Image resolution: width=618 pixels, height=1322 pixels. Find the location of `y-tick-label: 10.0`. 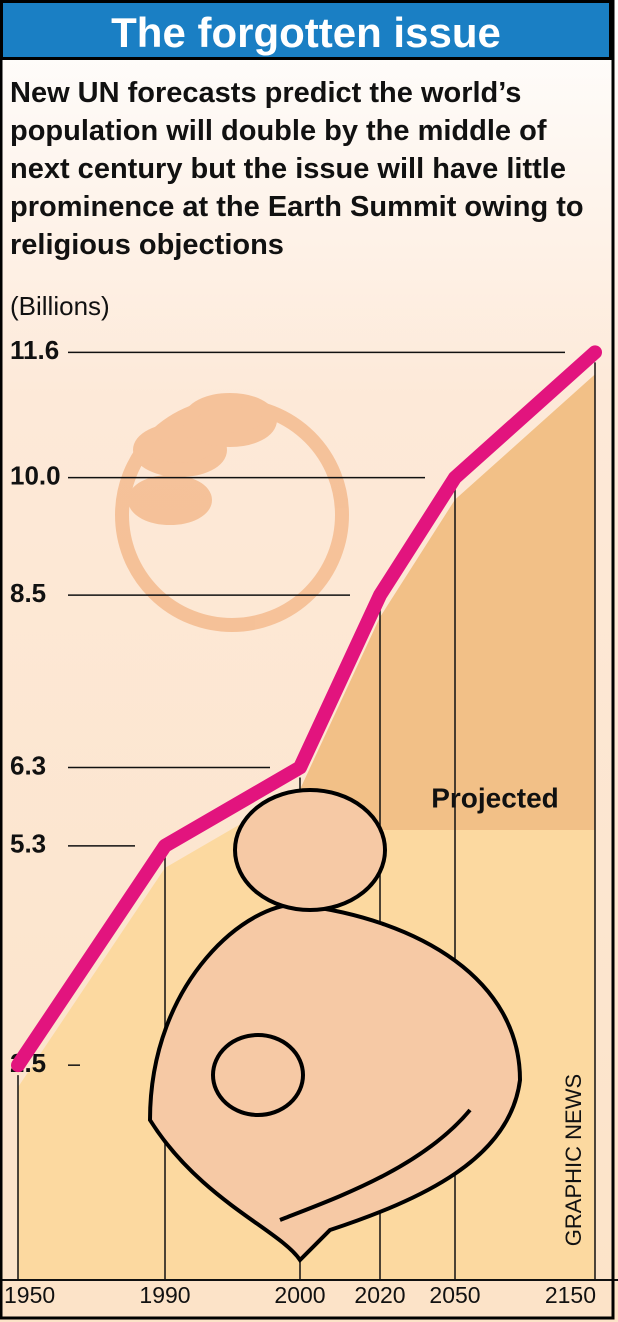

y-tick-label: 10.0 is located at coordinates (35, 476).